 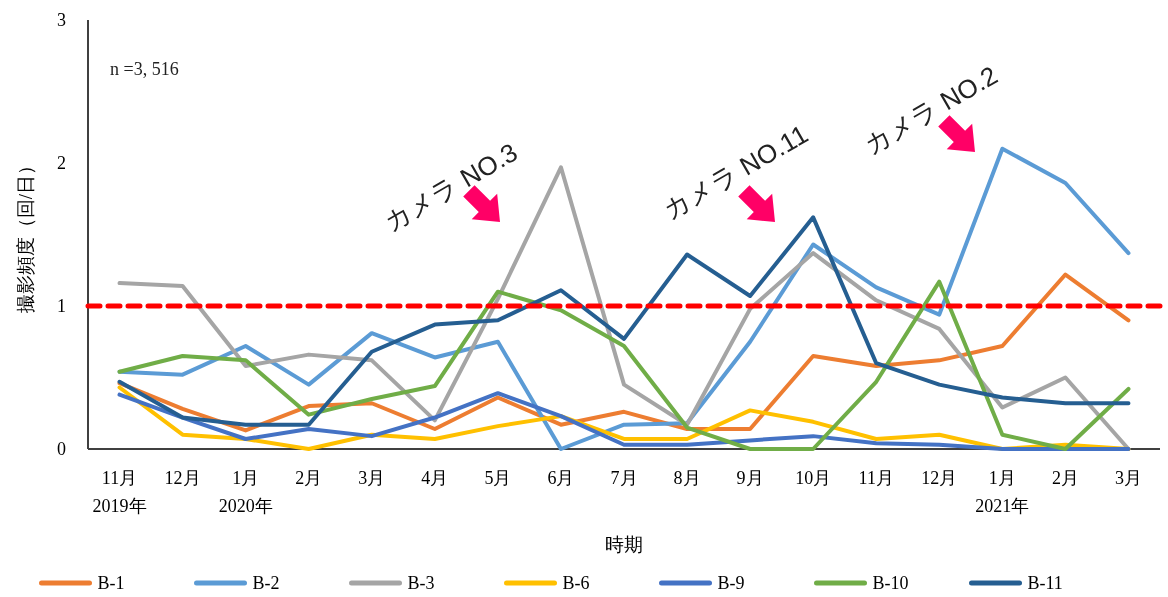 I want to click on legend-label: B-11, so click(x=1045, y=583).